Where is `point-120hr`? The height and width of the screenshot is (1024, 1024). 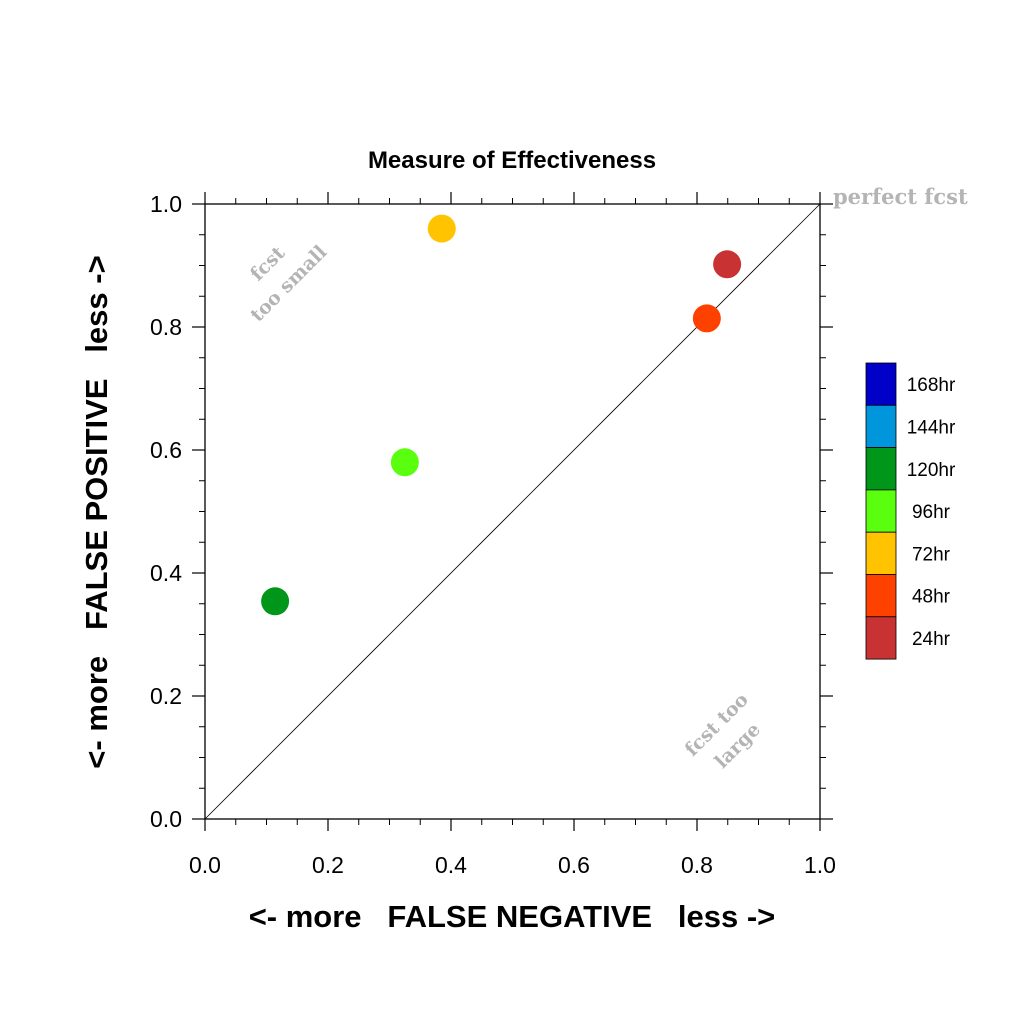 point-120hr is located at coordinates (275, 601).